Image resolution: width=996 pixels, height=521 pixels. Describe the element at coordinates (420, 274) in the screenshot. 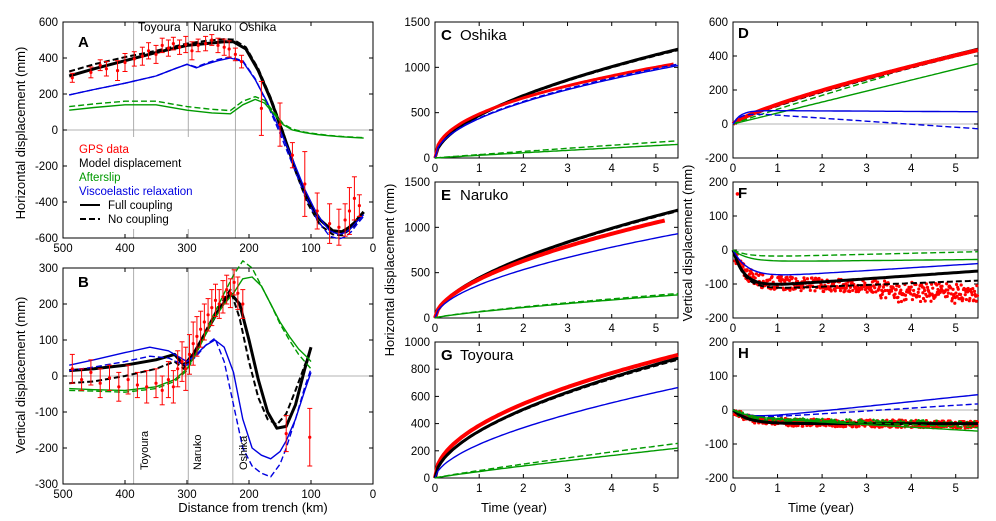

I see `y-tick-label-e: 500` at that location.